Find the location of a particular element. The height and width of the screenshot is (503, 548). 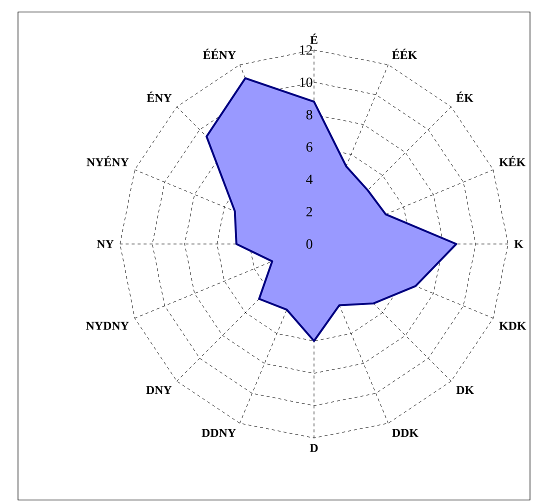

spoke-label: D is located at coordinates (314, 448).